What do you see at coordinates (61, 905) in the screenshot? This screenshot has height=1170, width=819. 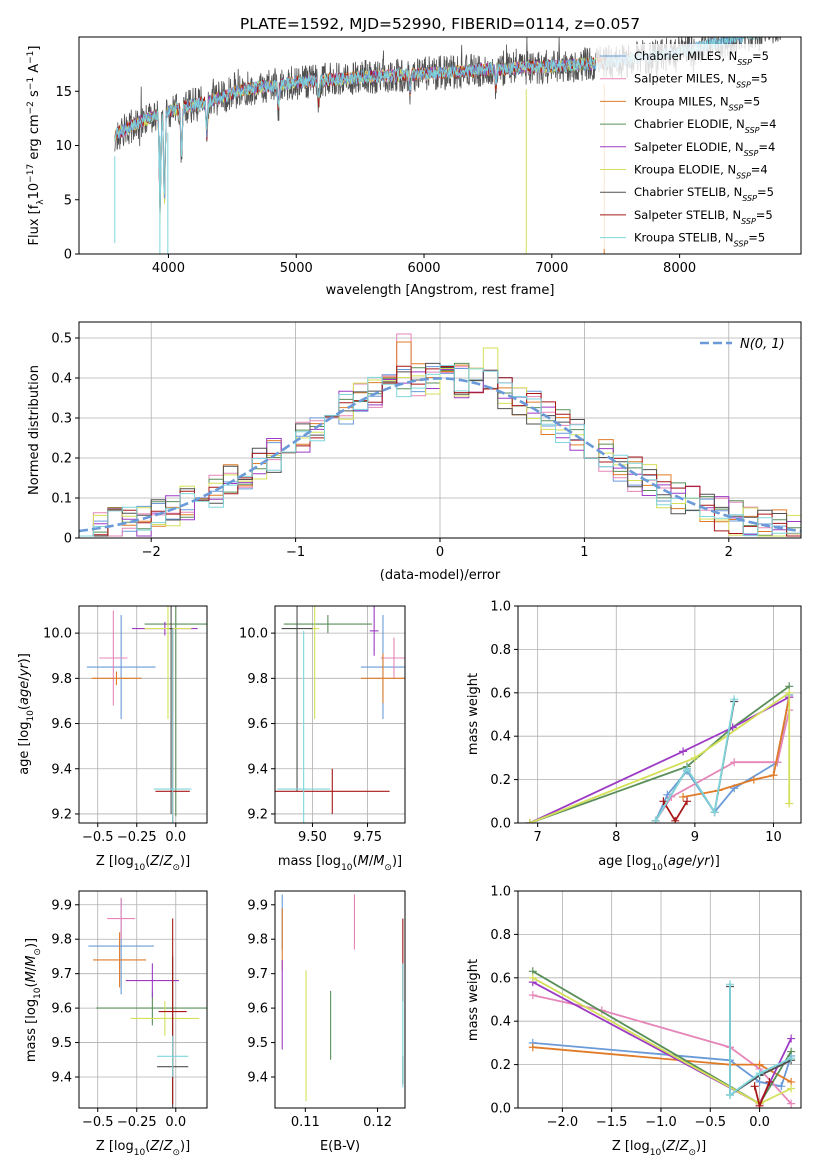 I see `y-tick-label: 9.9` at bounding box center [61, 905].